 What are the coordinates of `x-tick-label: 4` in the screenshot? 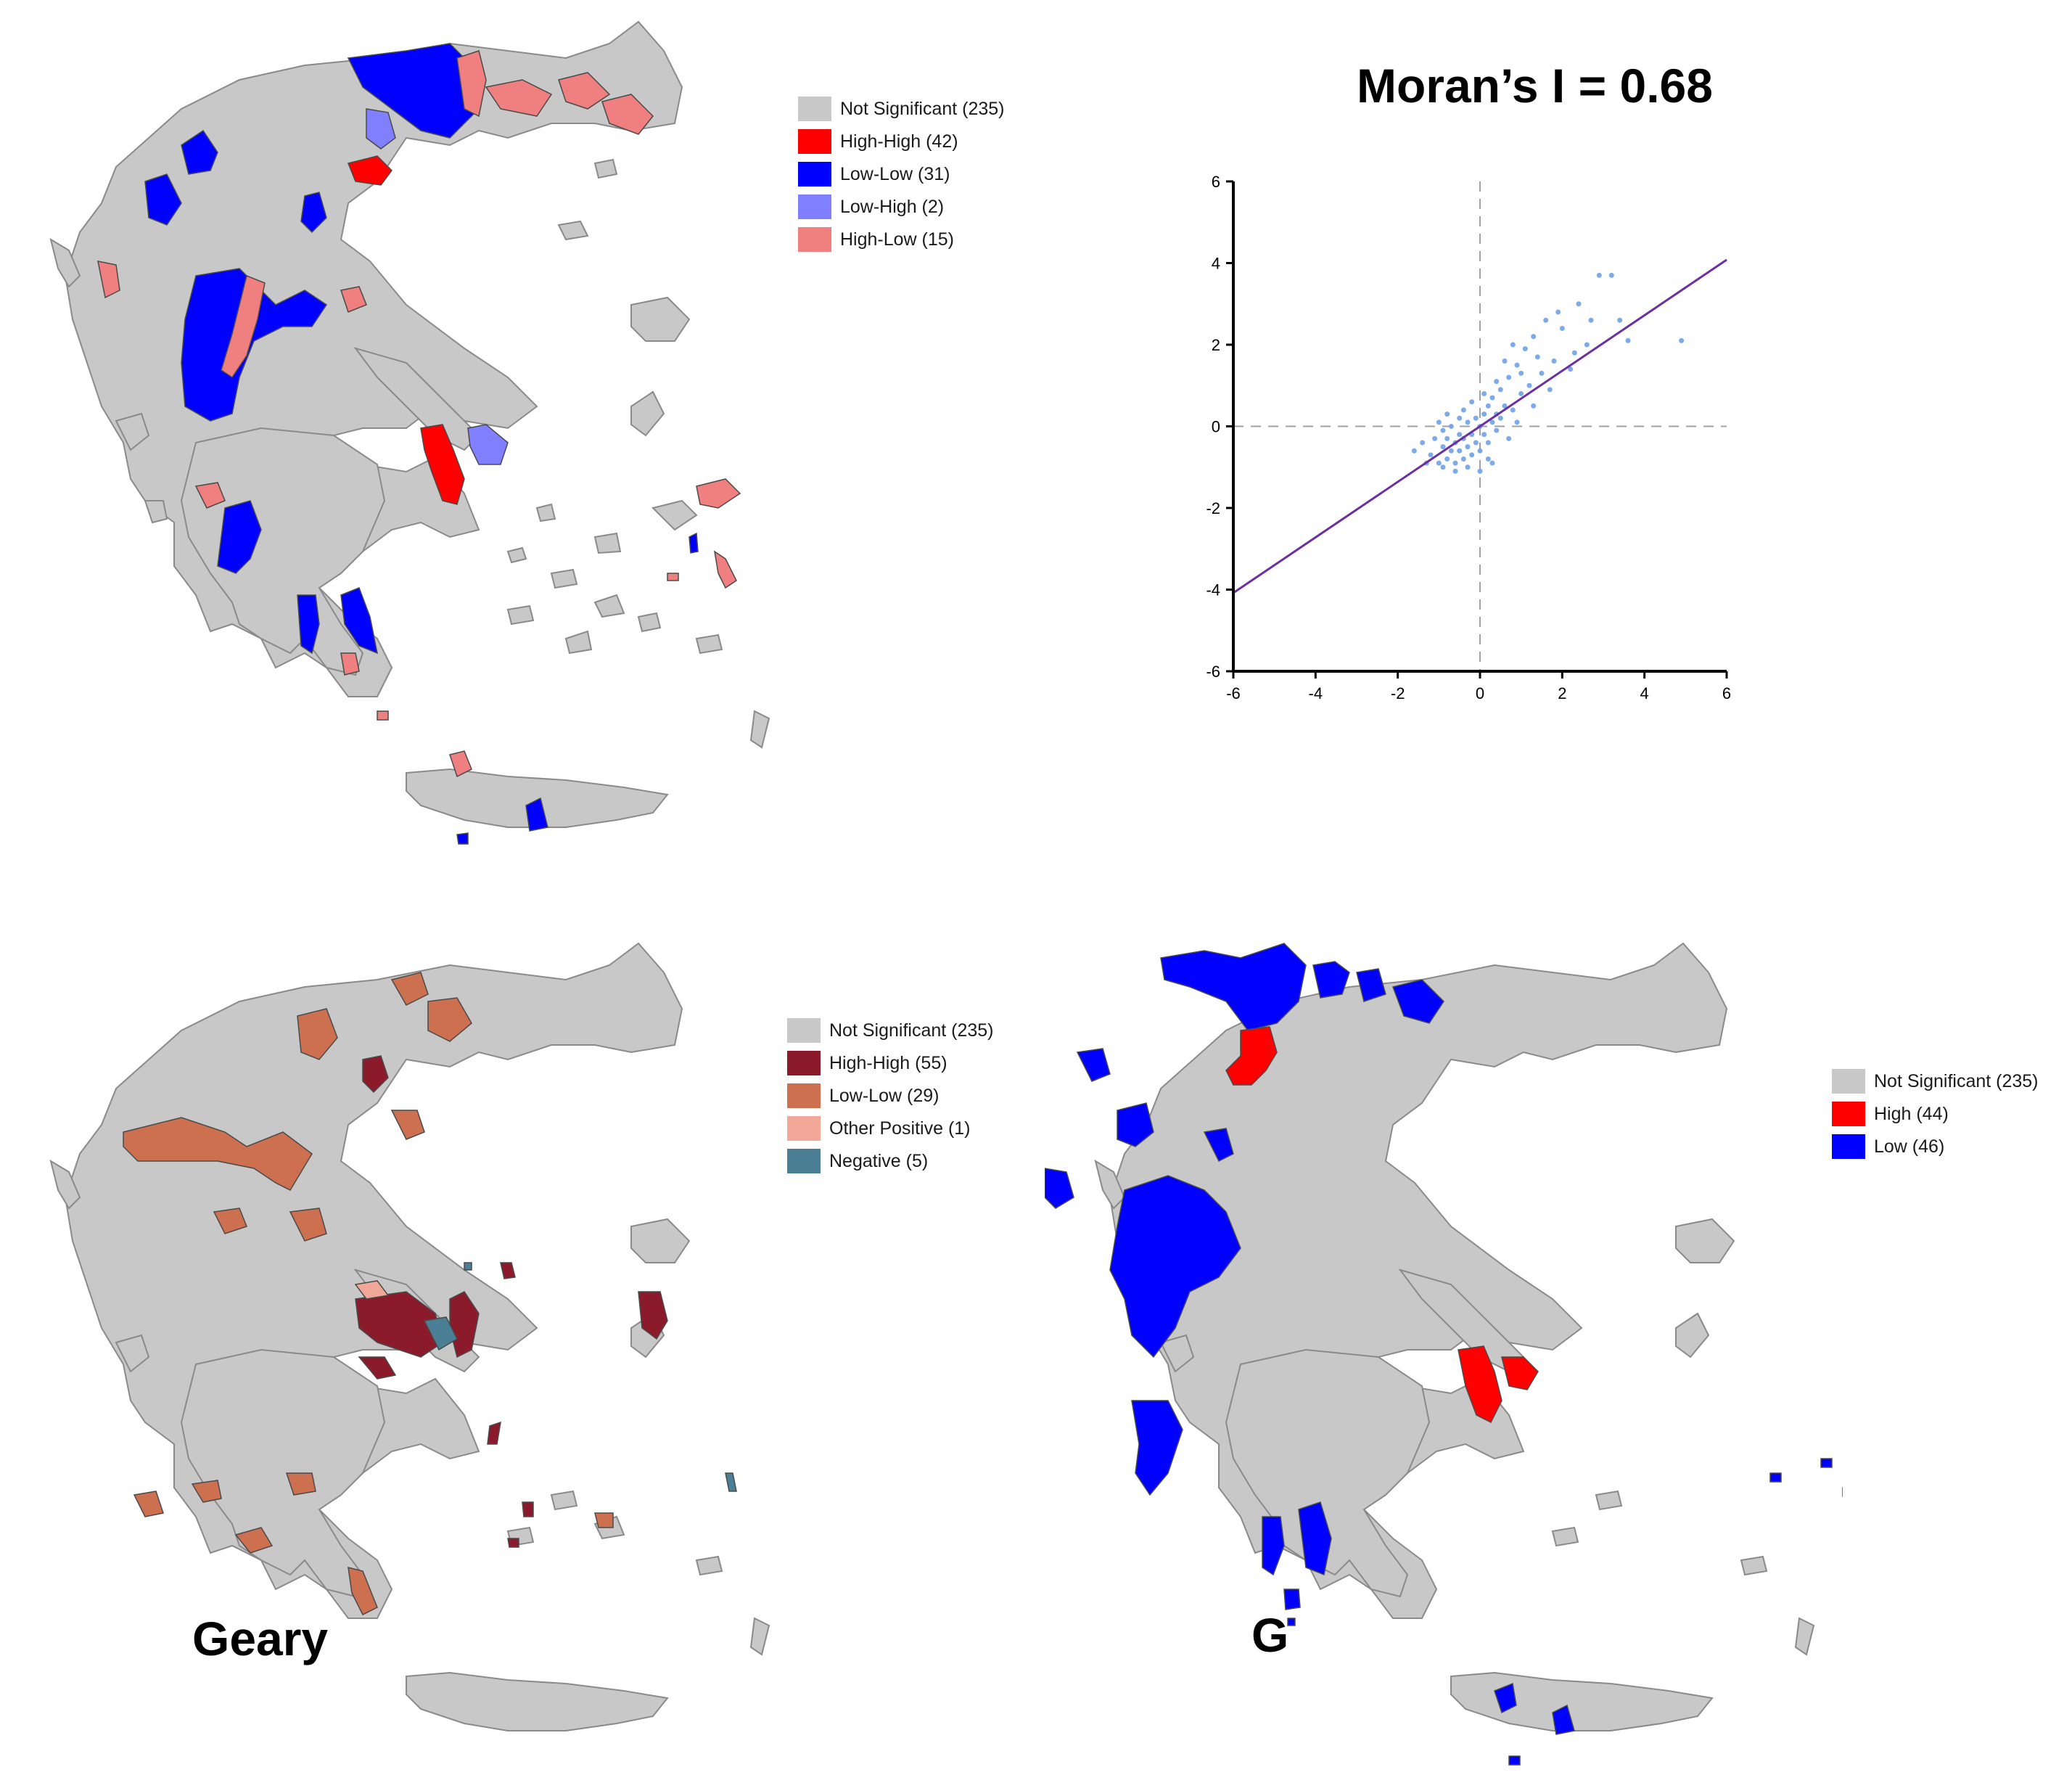 It's located at (1644, 693).